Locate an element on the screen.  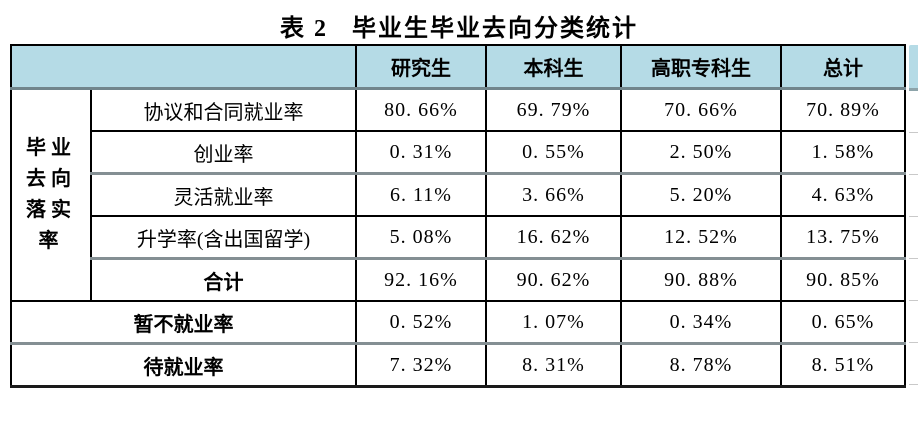
table-row-subtotal: 合计 92. 16% 90. 62% 90. 88% 90. 85% is located at coordinates (458, 279).